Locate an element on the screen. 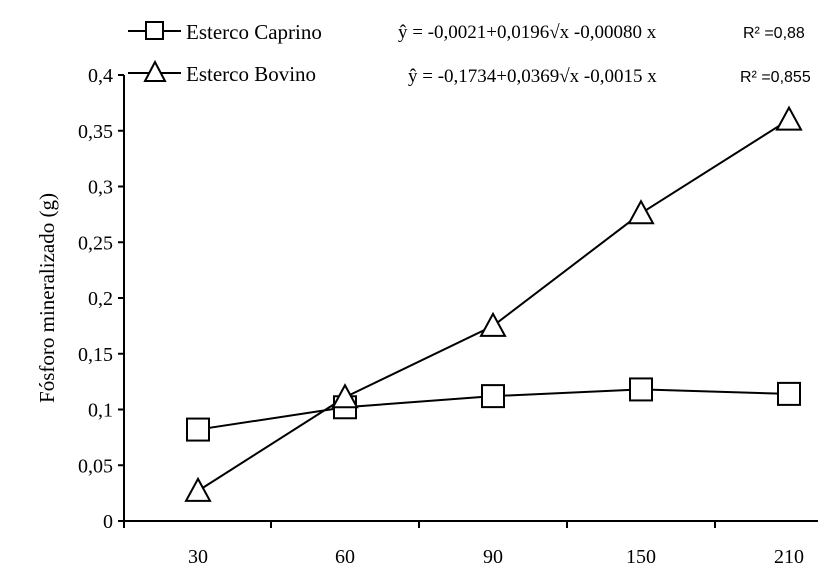 The height and width of the screenshot is (569, 826). y-tick-label: 0,4 is located at coordinates (100, 76).